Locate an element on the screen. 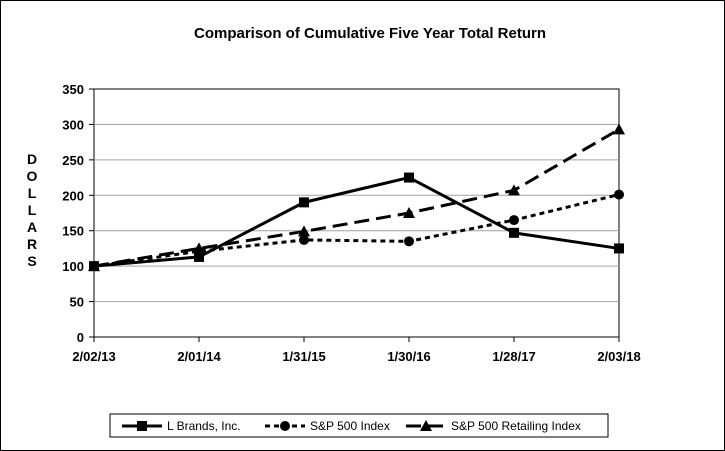  x-tick-label: 2/01/14 is located at coordinates (199, 356).